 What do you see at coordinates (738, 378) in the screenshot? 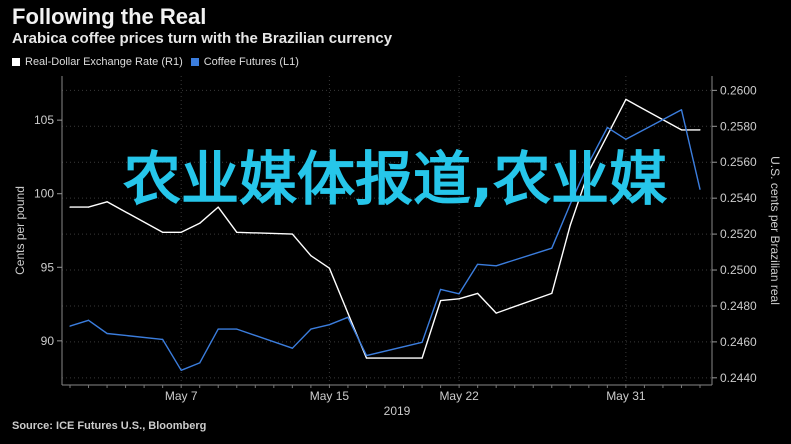
I see `right-tick-label: 0.2440` at bounding box center [738, 378].